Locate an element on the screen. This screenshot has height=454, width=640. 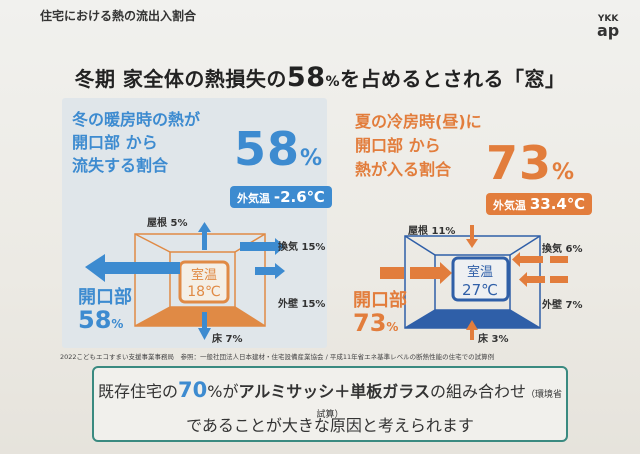
winter-roof-label: 屋根 5% is located at coordinates (167, 223).